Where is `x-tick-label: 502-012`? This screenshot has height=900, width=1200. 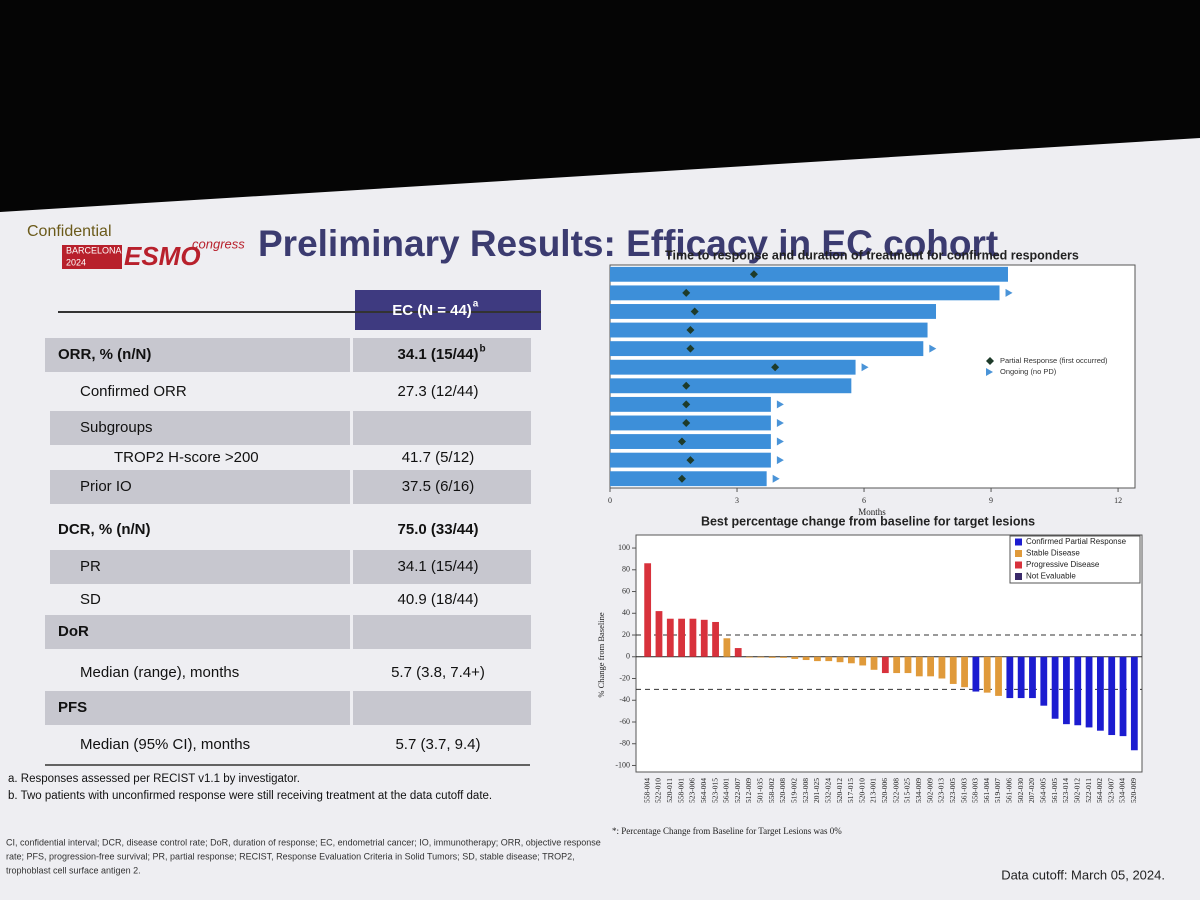
x-tick-label: 502-012 is located at coordinates (1076, 790).